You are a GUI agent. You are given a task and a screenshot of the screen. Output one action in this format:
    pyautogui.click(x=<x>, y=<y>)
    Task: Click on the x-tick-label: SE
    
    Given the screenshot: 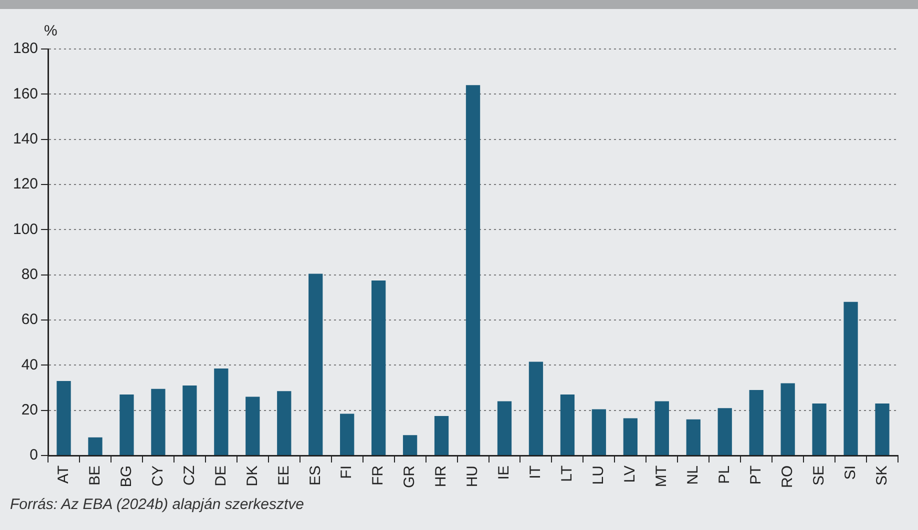 What is the action you would take?
    pyautogui.click(x=819, y=476)
    